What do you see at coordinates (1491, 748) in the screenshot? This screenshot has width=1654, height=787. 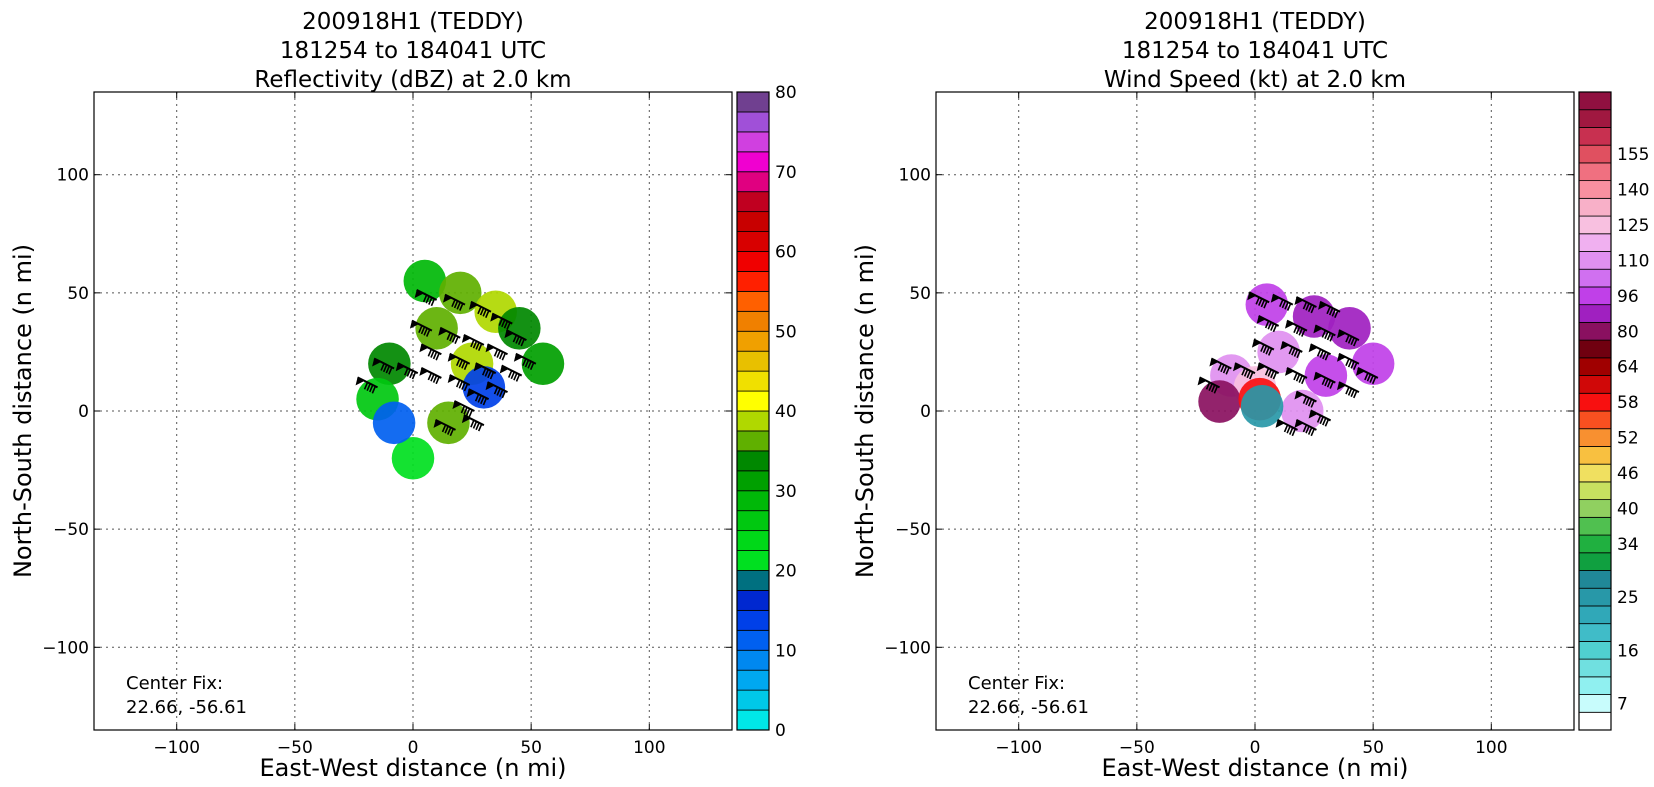 I see `x-tick-label: 100` at bounding box center [1491, 748].